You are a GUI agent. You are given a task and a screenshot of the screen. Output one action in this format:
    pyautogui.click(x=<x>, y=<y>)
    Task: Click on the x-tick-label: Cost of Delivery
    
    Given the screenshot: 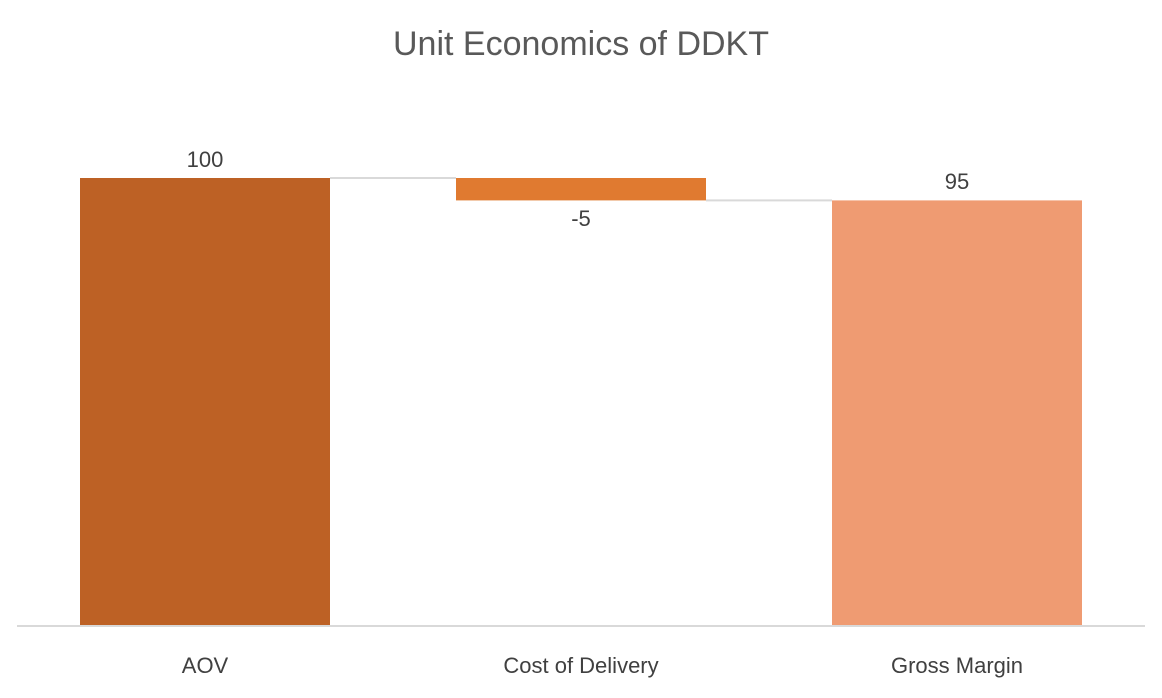 What is the action you would take?
    pyautogui.click(x=580, y=665)
    